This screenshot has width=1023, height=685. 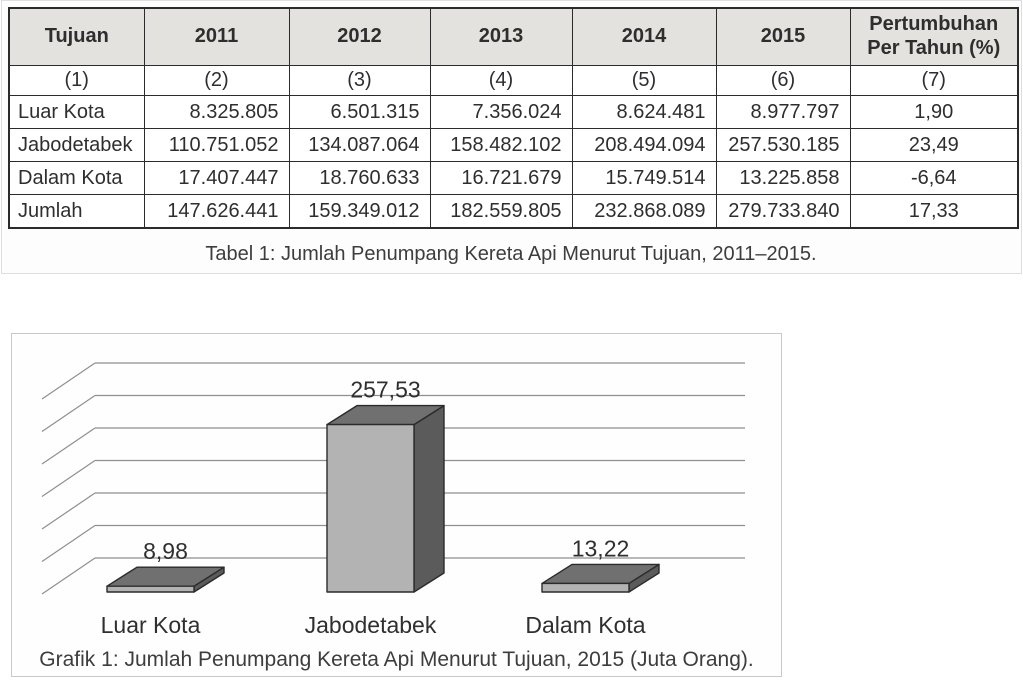 What do you see at coordinates (371, 625) in the screenshot?
I see `category-label: Jabodetabek` at bounding box center [371, 625].